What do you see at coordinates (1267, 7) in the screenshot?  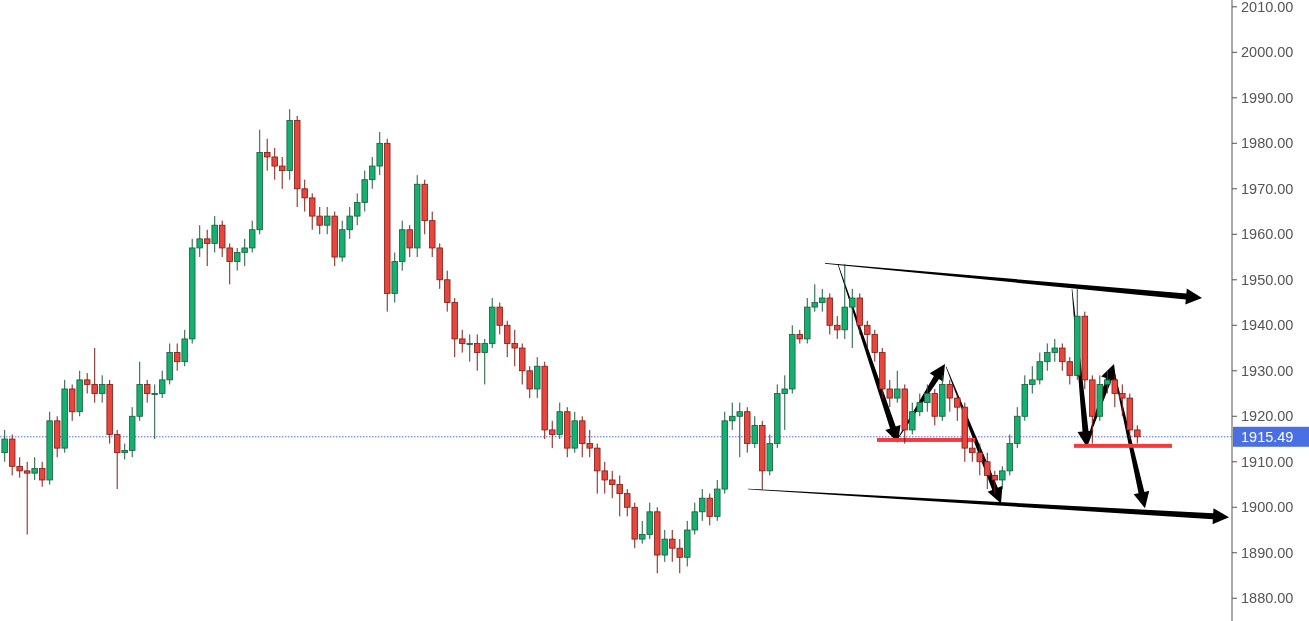 I see `y-tick-label: 2010.00` at bounding box center [1267, 7].